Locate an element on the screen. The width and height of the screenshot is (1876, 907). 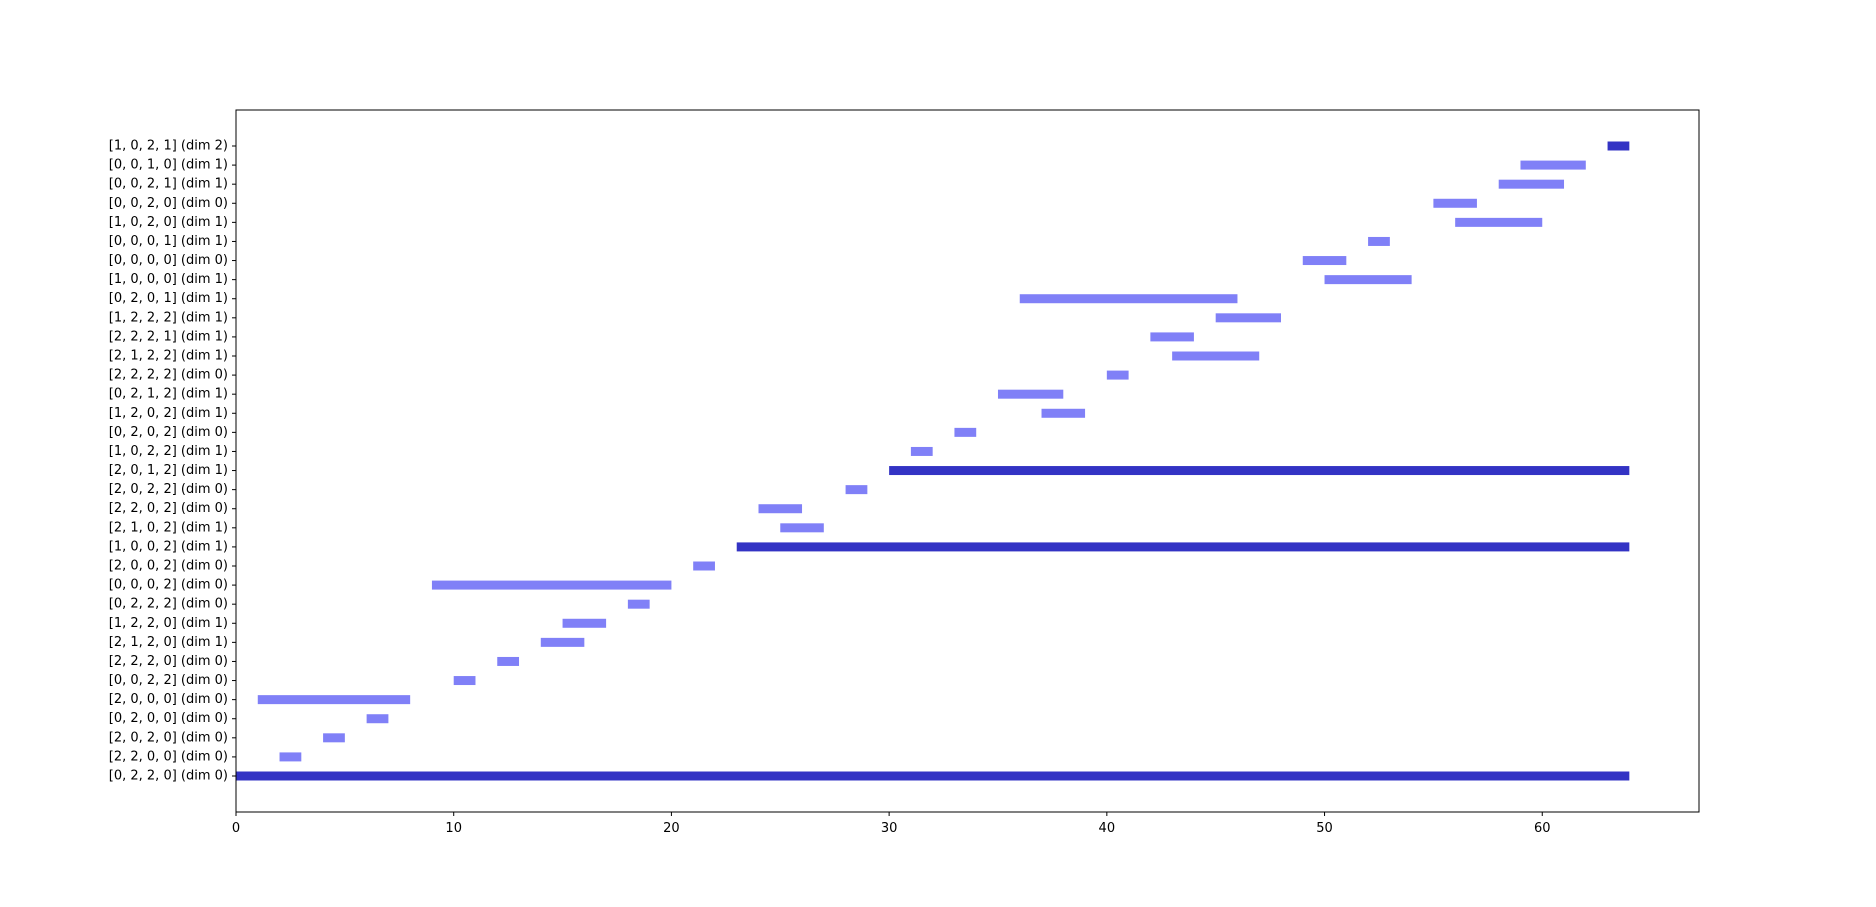
y-tick-label-23: [2, 2, 2, 1] (dim 1) is located at coordinates (168, 336).